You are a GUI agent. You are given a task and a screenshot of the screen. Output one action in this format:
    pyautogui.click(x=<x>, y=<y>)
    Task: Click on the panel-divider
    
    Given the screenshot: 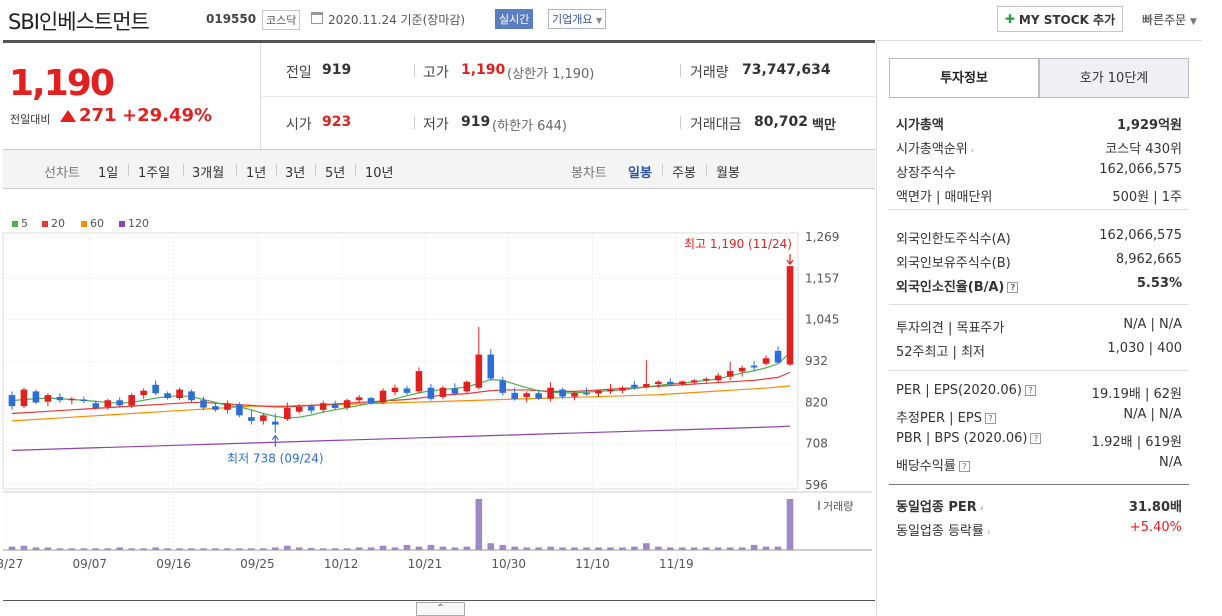 What is the action you would take?
    pyautogui.click(x=876, y=329)
    